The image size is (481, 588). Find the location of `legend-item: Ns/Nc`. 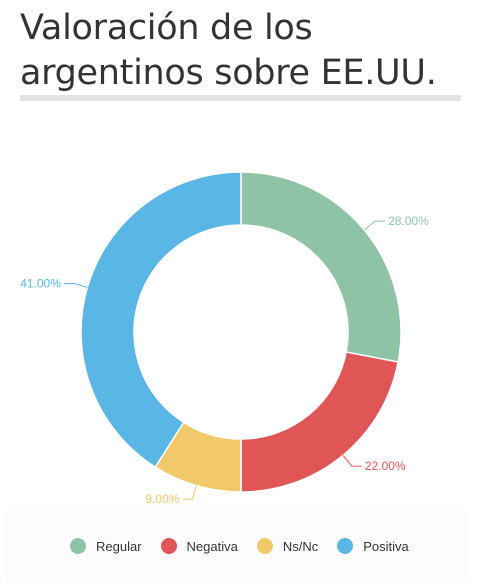

legend-item: Ns/Nc is located at coordinates (287, 546).